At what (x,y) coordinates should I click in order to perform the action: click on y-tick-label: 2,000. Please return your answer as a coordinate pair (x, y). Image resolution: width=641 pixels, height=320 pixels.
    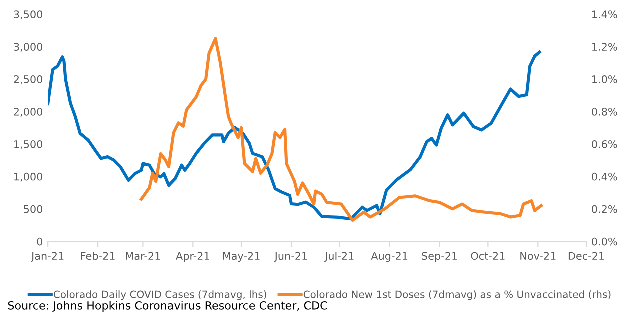
    Looking at the image, I should click on (28, 112).